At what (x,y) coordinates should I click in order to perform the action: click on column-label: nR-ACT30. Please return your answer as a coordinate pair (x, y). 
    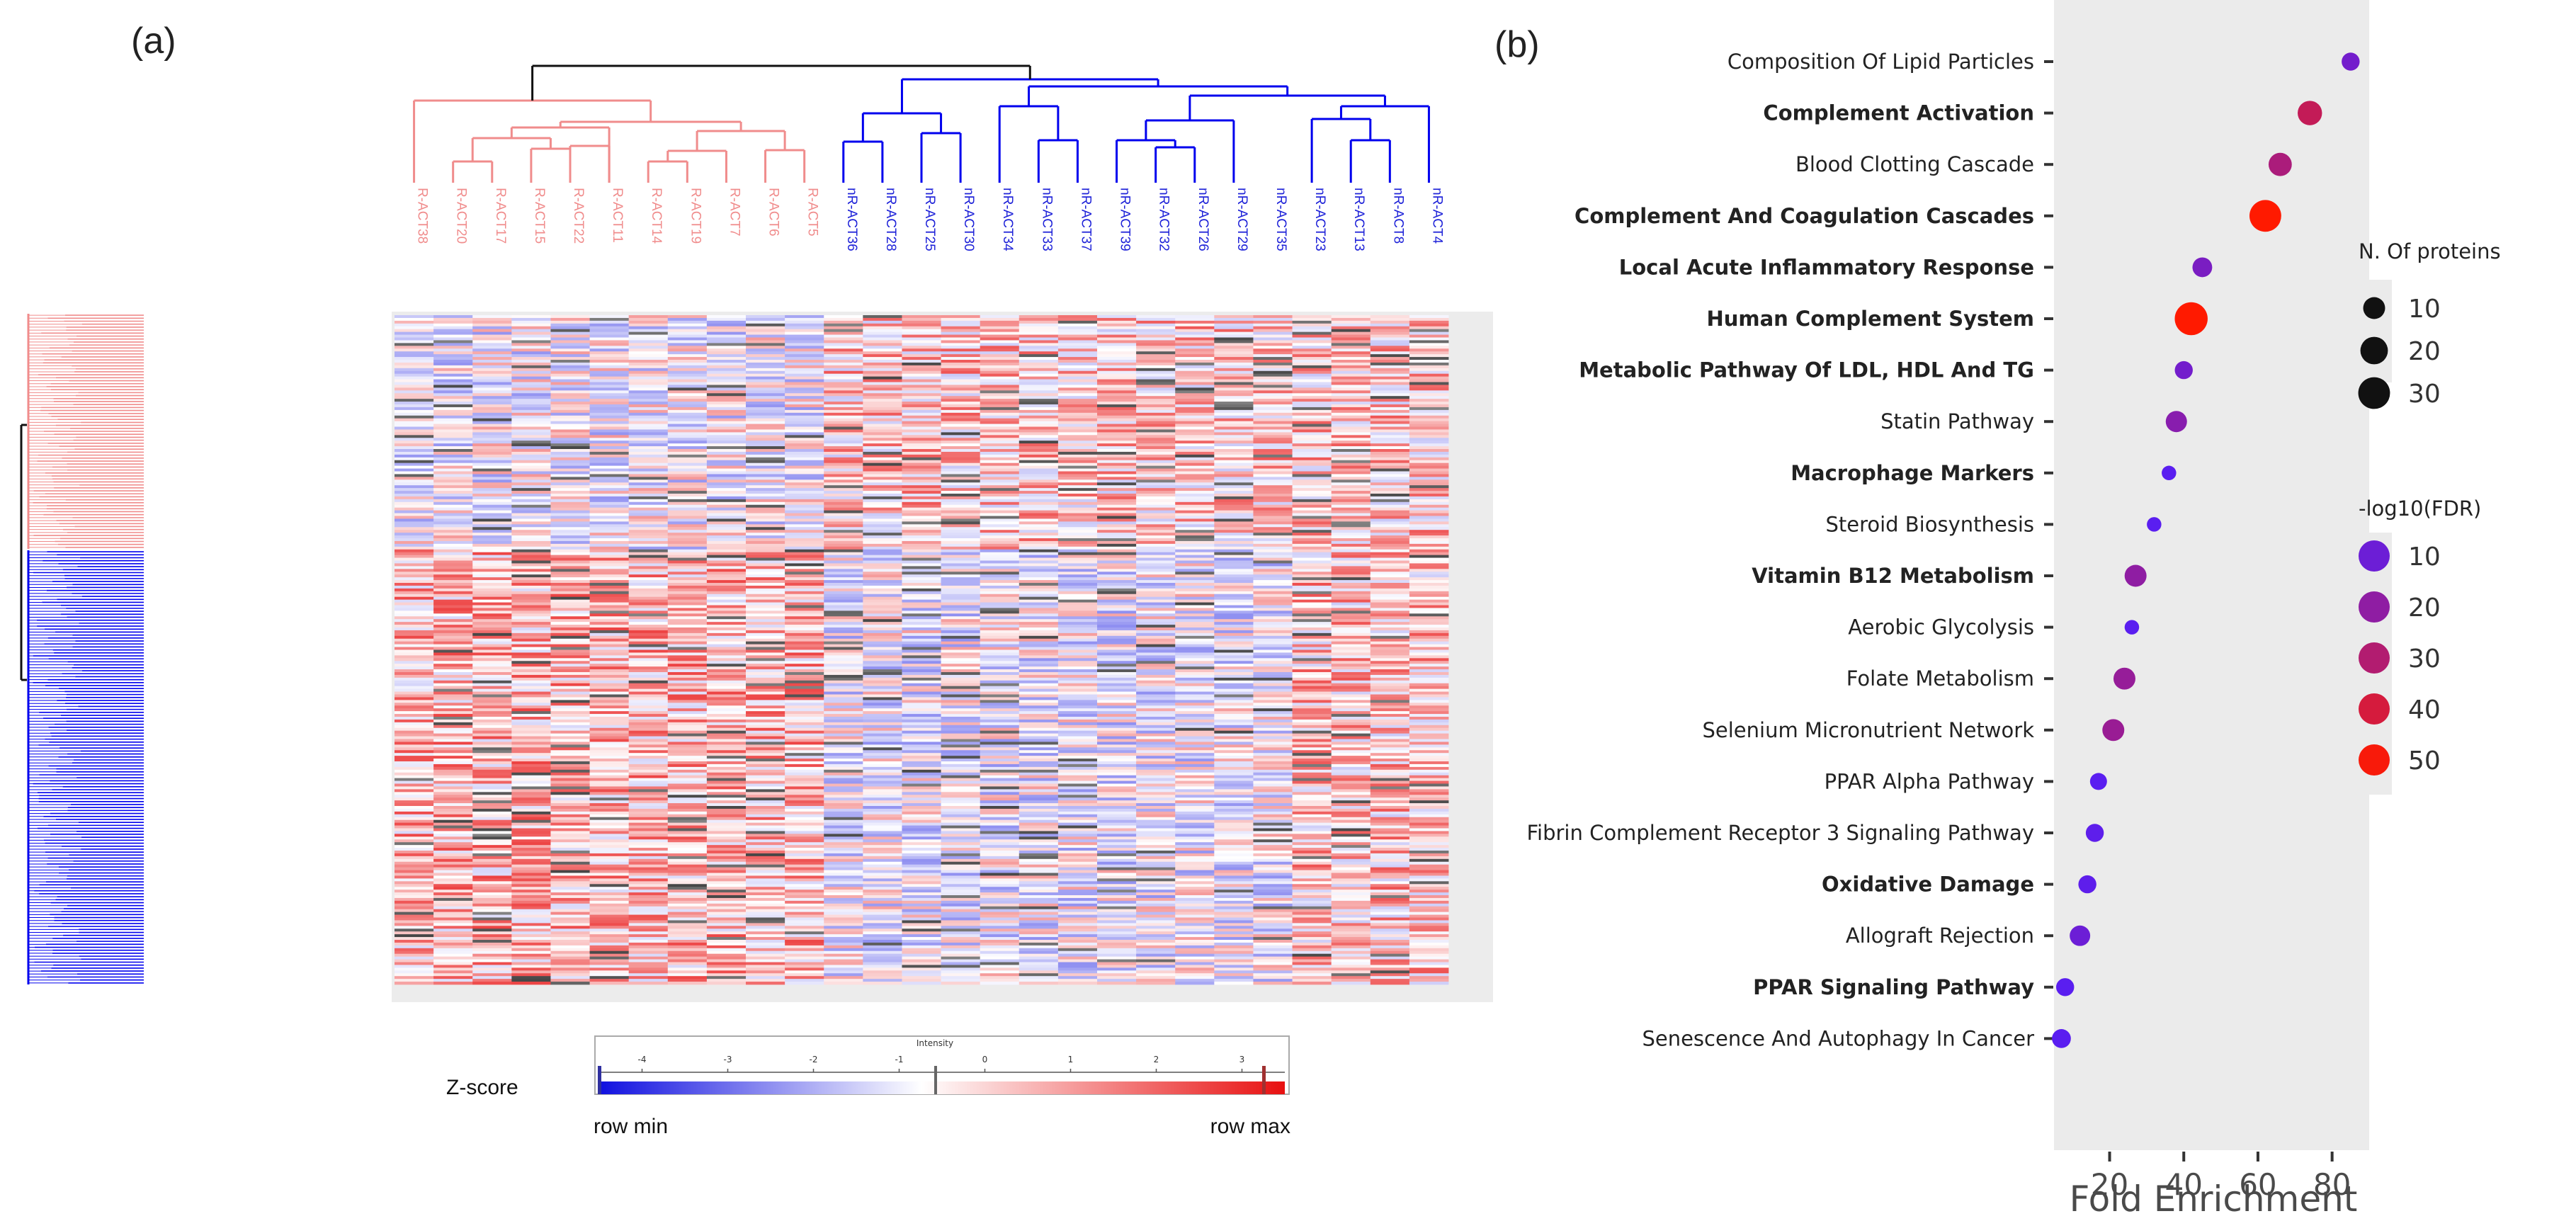
    Looking at the image, I should click on (968, 219).